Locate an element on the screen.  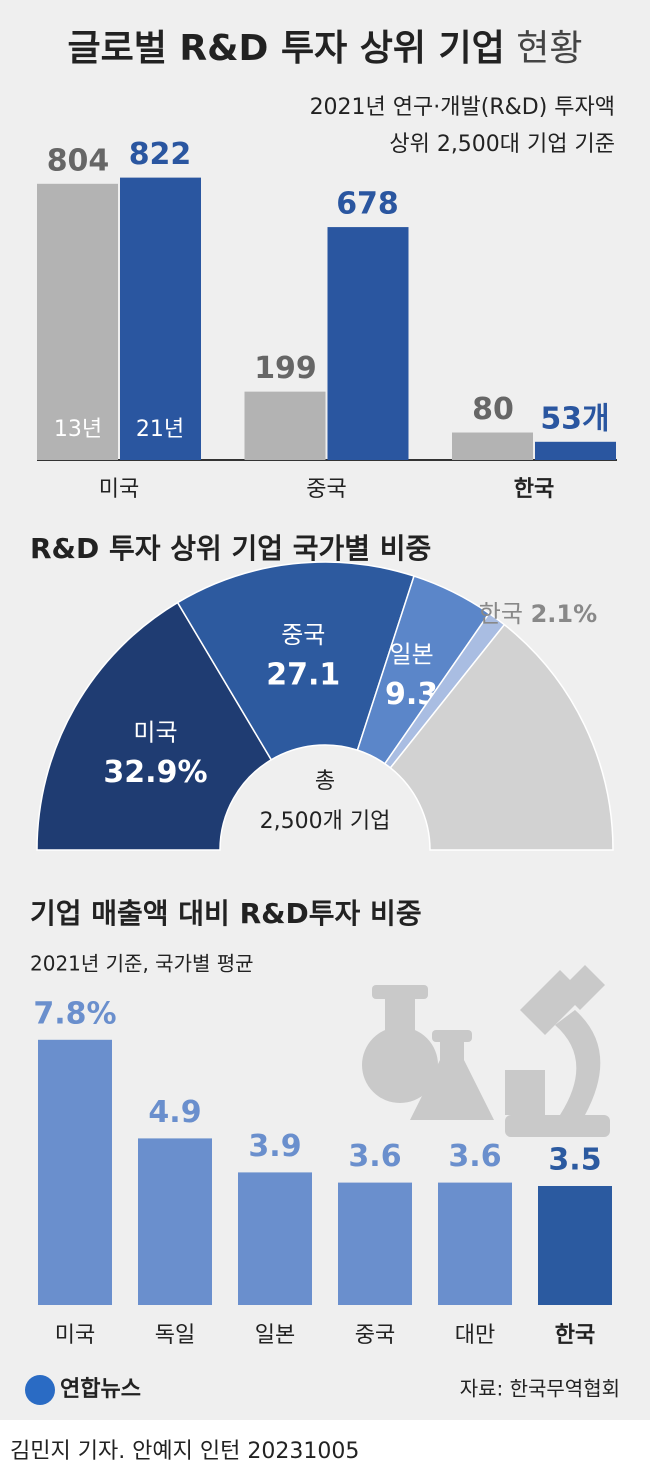
value-label: 804 is located at coordinates (78, 160).